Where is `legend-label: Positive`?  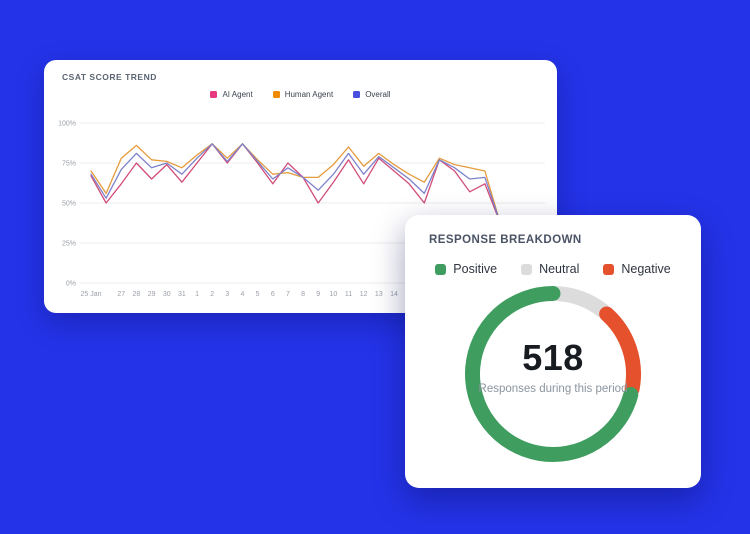 legend-label: Positive is located at coordinates (475, 269).